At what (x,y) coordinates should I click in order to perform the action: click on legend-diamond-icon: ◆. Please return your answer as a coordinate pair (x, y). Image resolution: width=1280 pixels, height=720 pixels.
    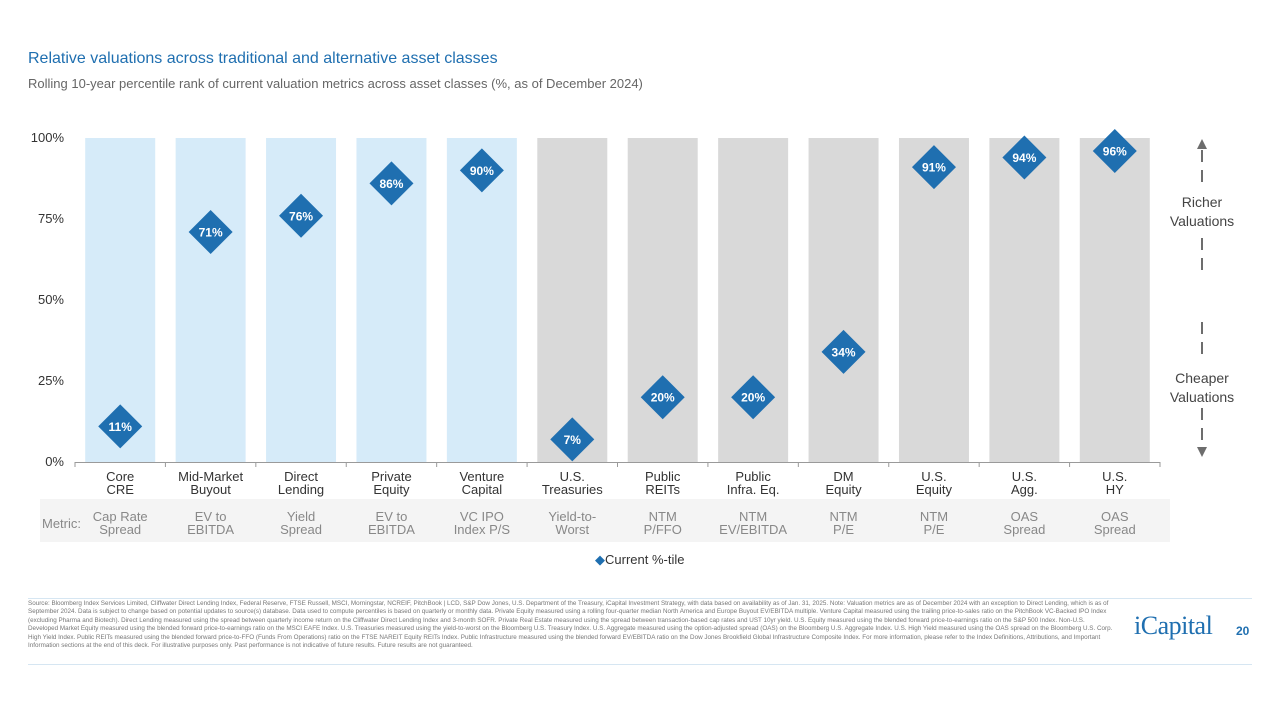
    Looking at the image, I should click on (600, 559).